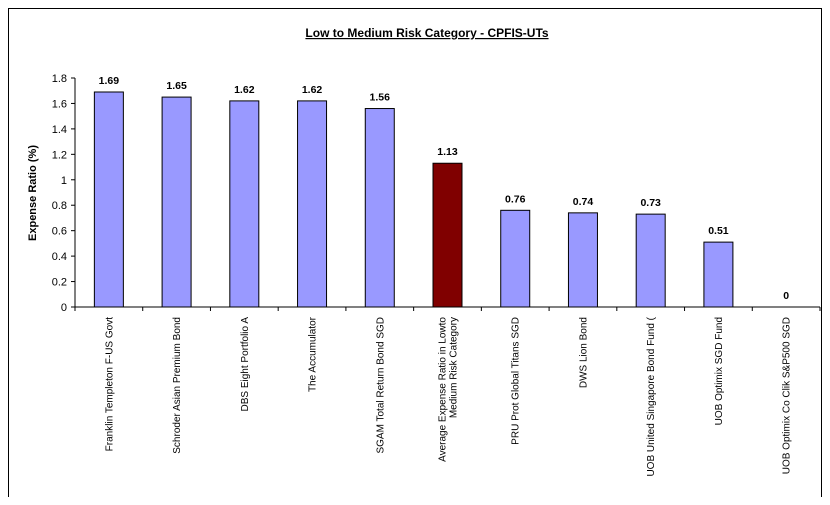 Image resolution: width=830 pixels, height=505 pixels. Describe the element at coordinates (59, 130) in the screenshot. I see `y-tick-label: 1.4` at that location.